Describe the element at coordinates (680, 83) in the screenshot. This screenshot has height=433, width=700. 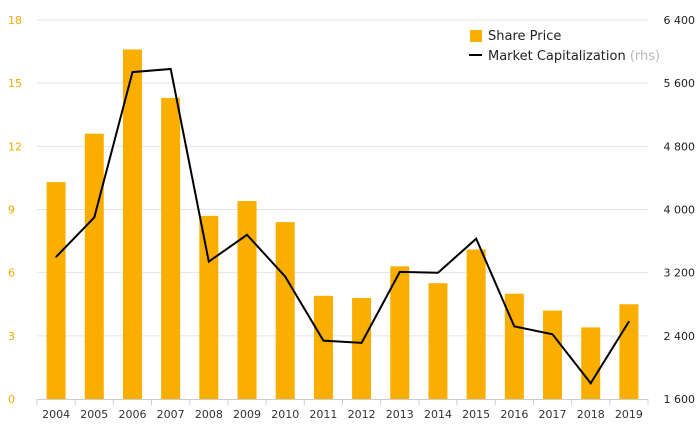
I see `y-right-tick-label: 5 600` at that location.